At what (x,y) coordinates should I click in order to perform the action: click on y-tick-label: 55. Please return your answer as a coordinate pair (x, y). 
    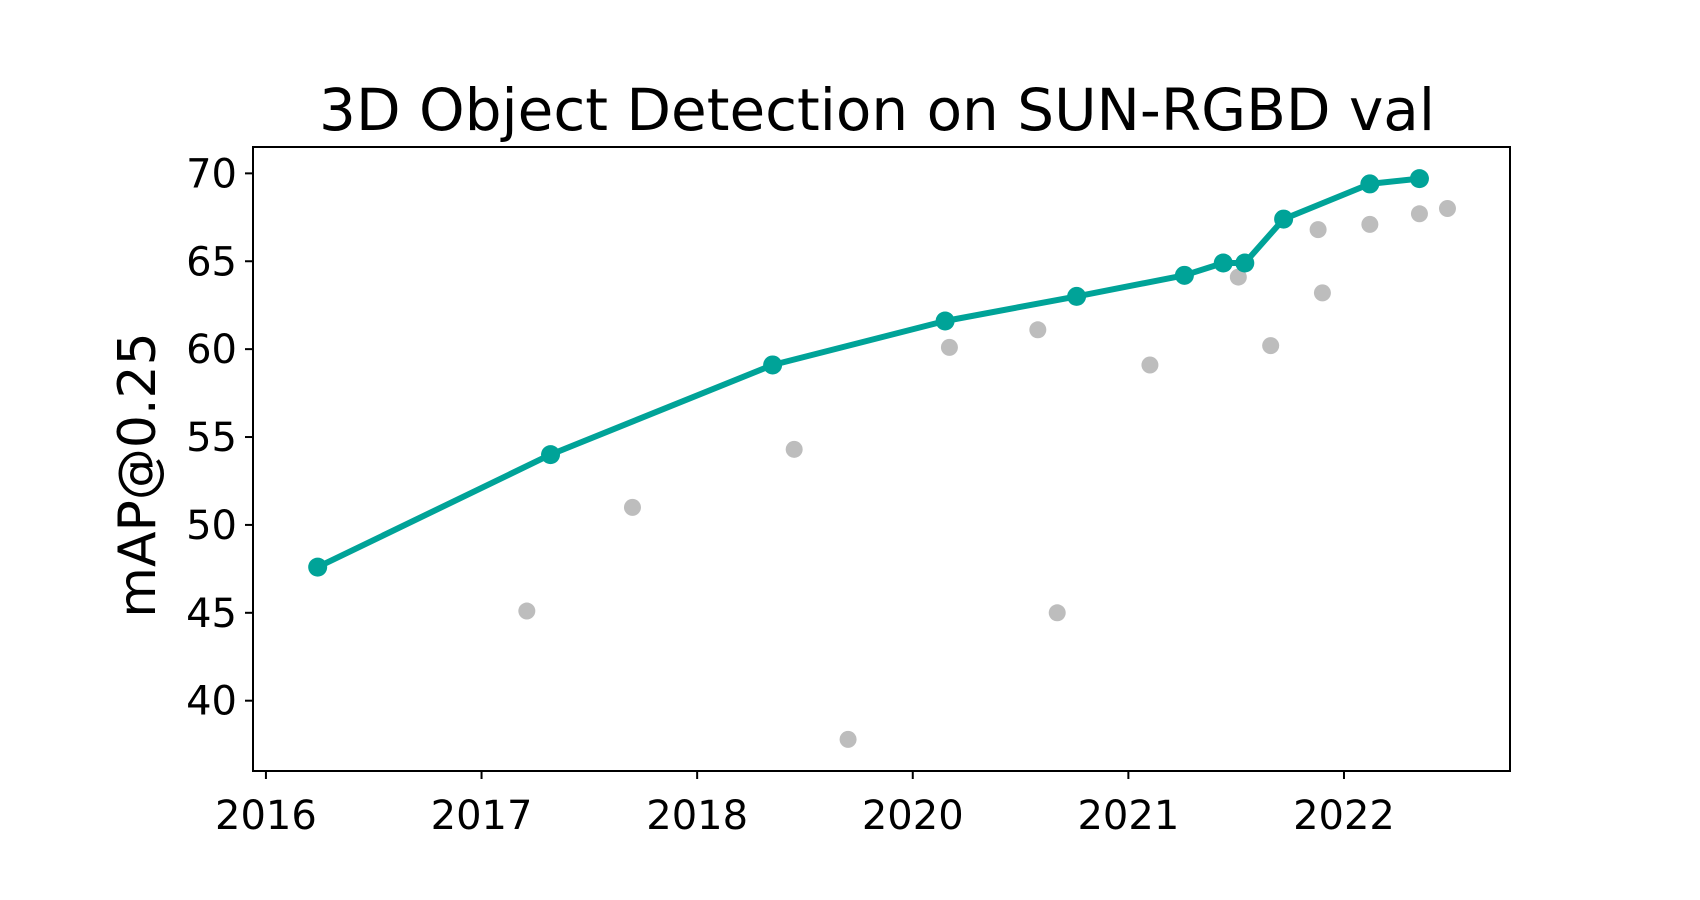
    Looking at the image, I should click on (211, 438).